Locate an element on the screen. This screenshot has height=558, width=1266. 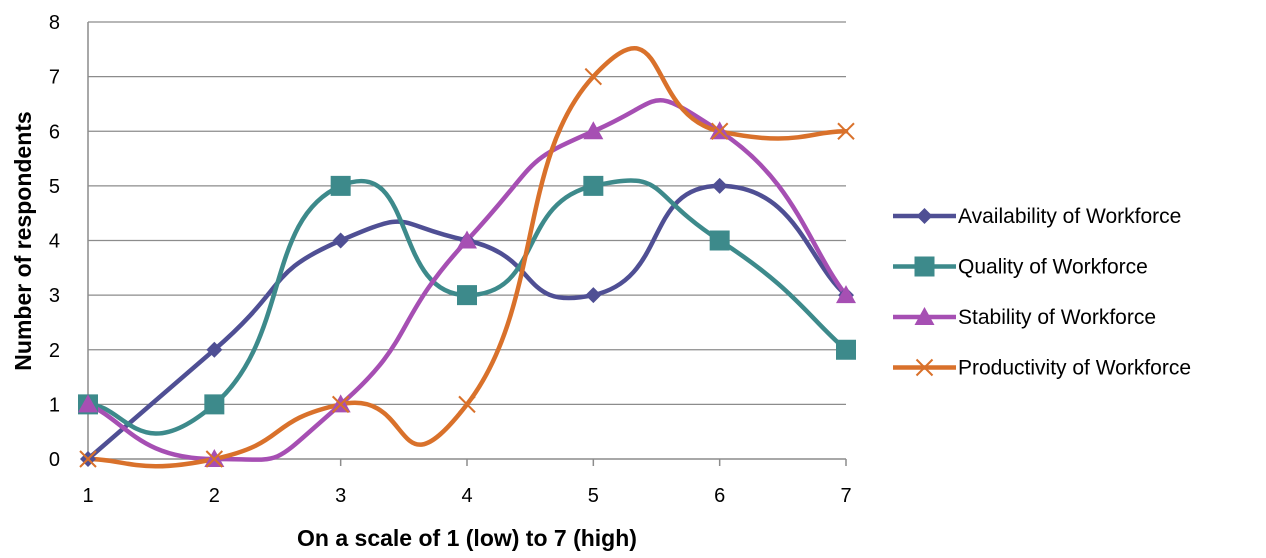
legend-item: Productivity of Workforce is located at coordinates (1042, 368).